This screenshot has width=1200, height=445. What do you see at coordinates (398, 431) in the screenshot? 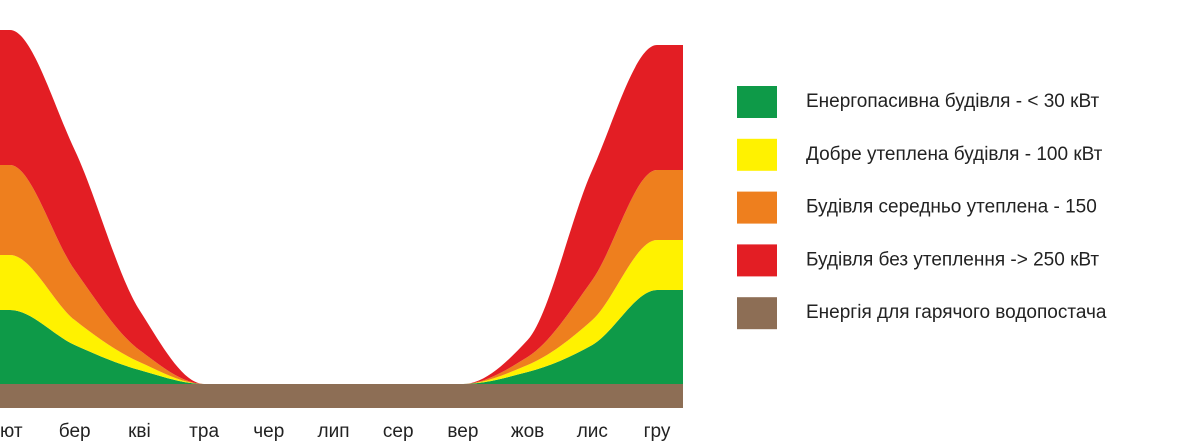
I see `x-tick-label: сер` at bounding box center [398, 431].